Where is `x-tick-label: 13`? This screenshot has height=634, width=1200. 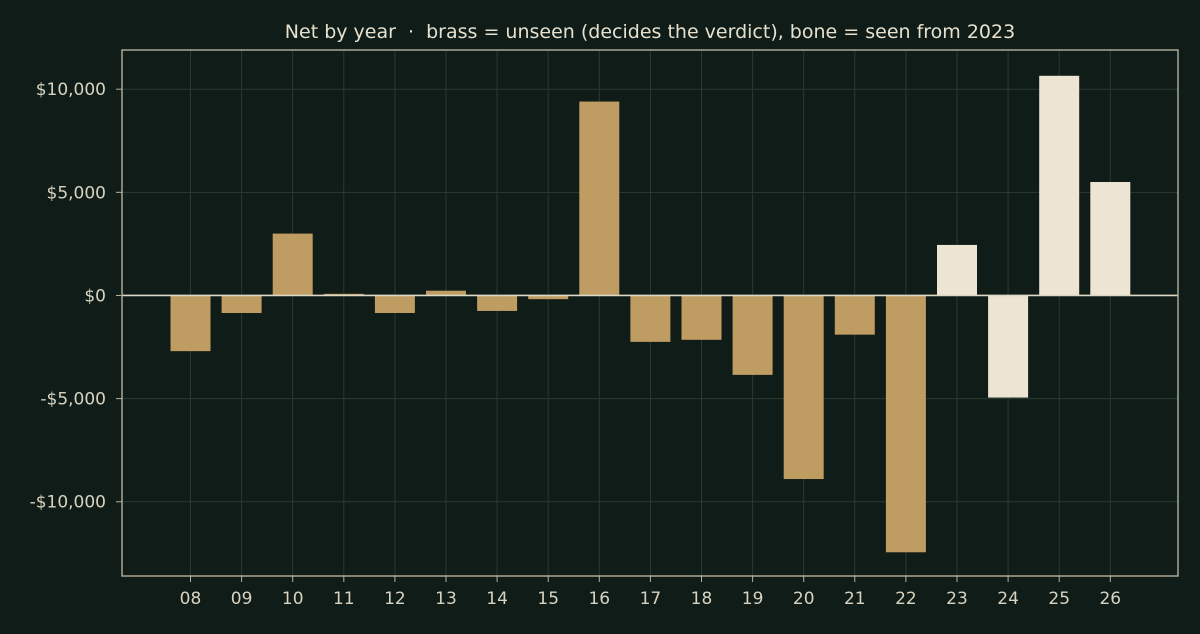 x-tick-label: 13 is located at coordinates (446, 599).